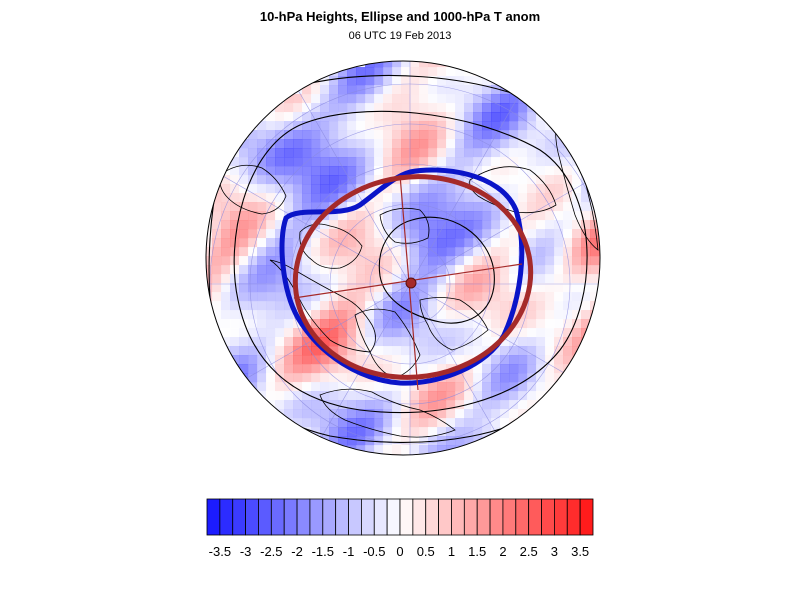 The height and width of the screenshot is (600, 800). I want to click on colorbar-tick-label: 1, so click(451, 551).